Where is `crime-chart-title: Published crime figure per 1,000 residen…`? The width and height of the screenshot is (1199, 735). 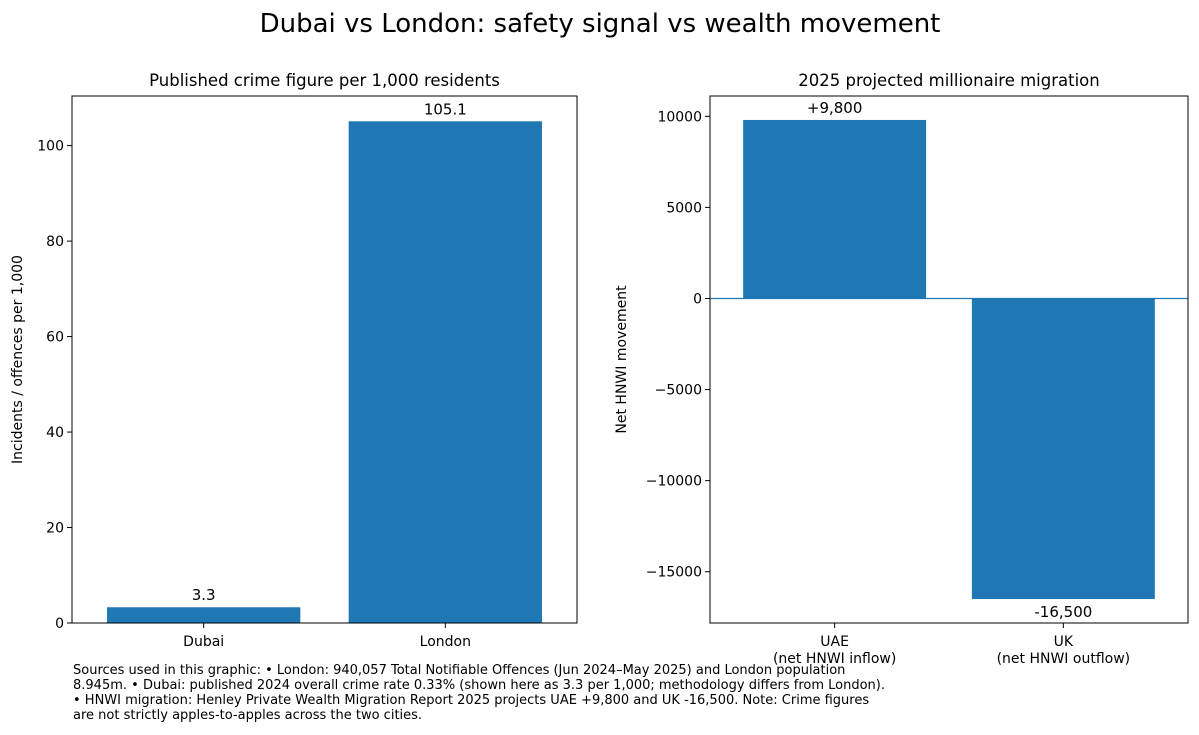
crime-chart-title: Published crime figure per 1,000 residen… is located at coordinates (324, 80).